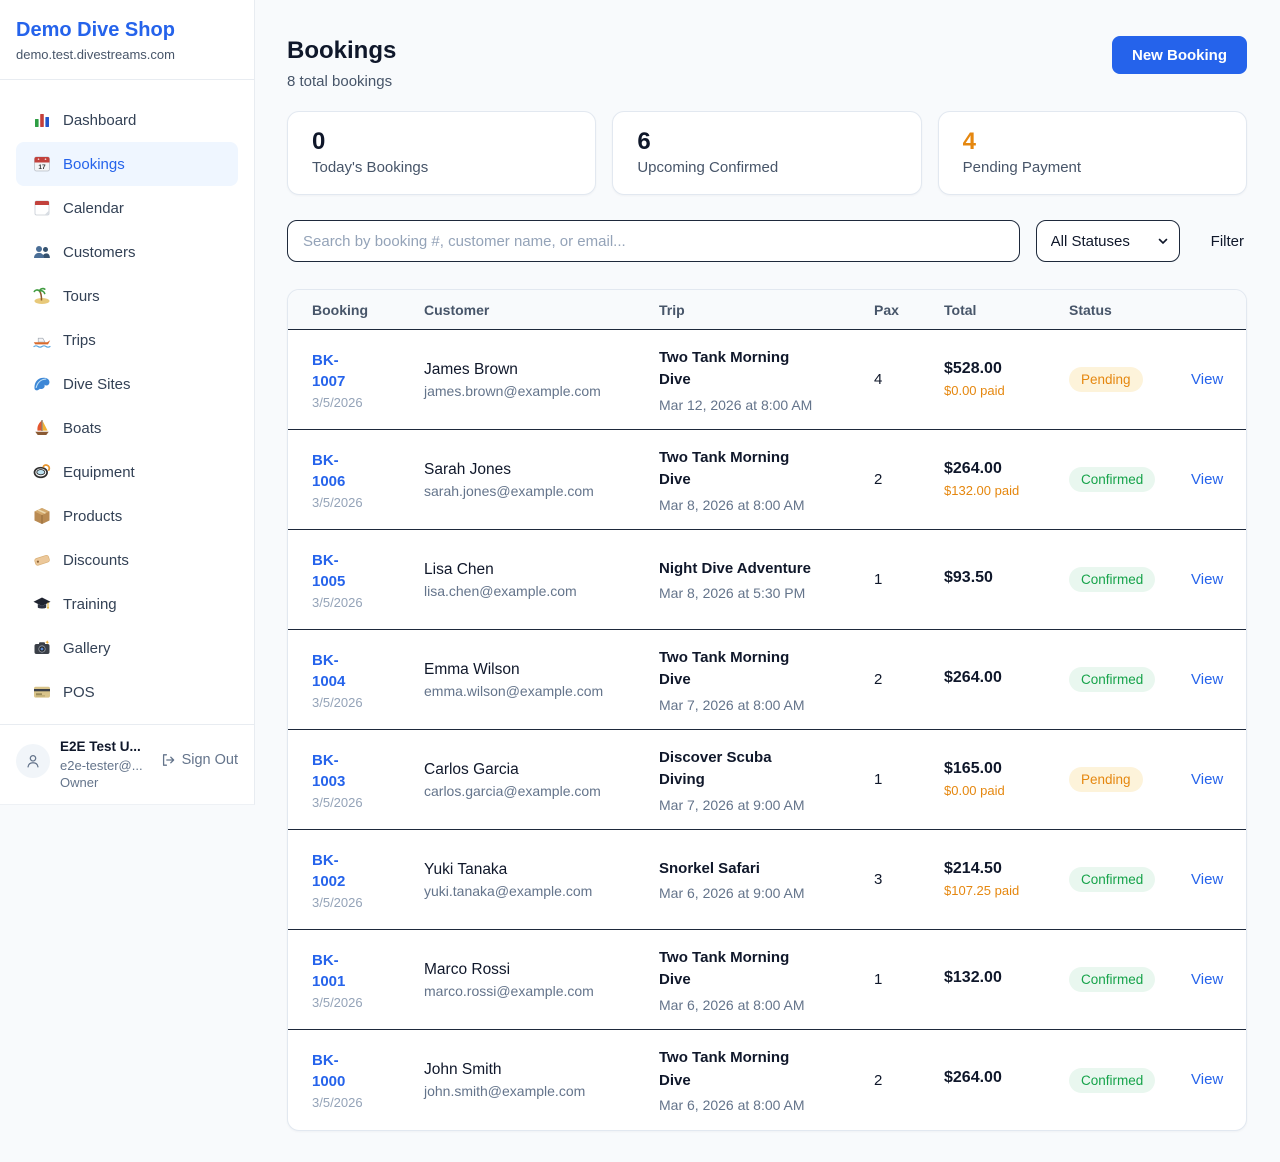 This screenshot has width=1280, height=1162. I want to click on booking-id-link: BK-1004, so click(329, 670).